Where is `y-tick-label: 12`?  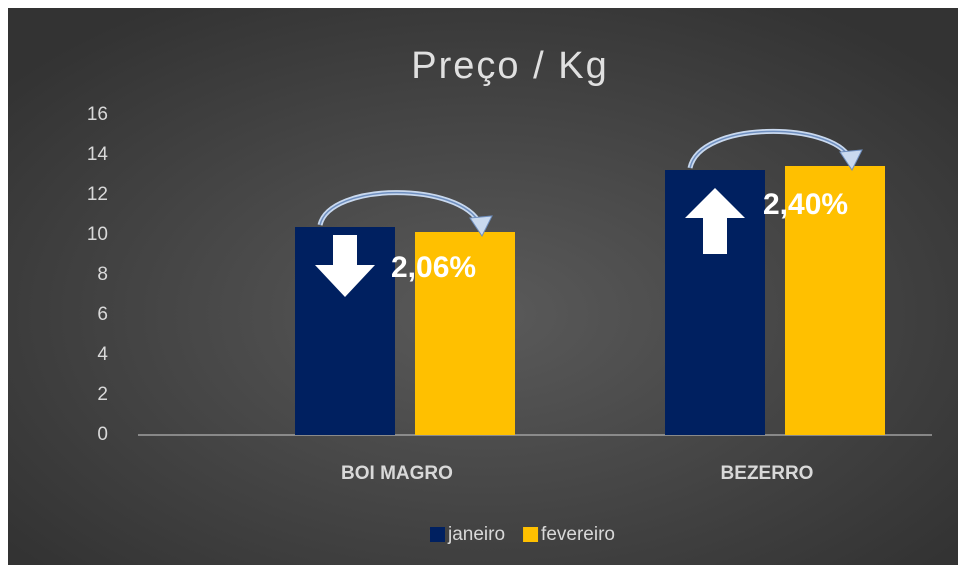 y-tick-label: 12 is located at coordinates (97, 194).